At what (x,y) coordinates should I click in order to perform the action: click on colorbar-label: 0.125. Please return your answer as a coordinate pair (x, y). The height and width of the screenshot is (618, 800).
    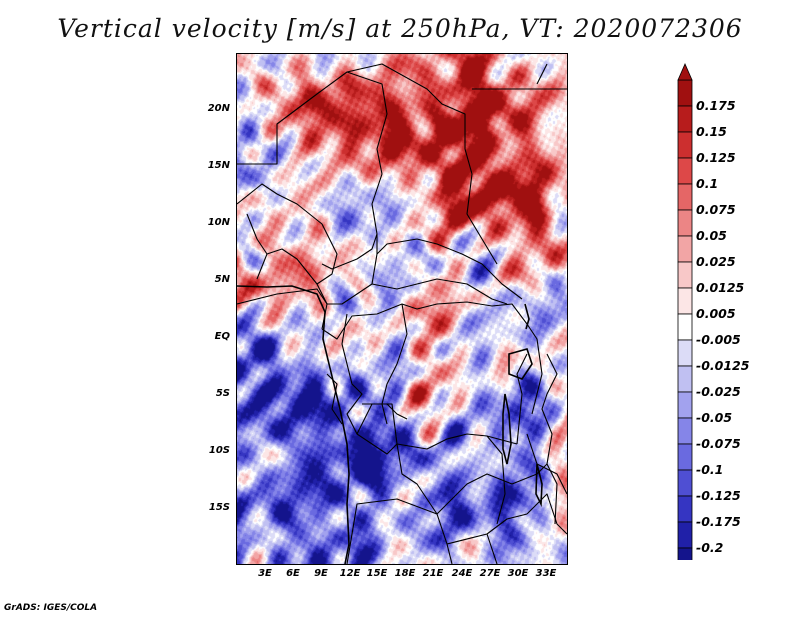
    Looking at the image, I should click on (716, 157).